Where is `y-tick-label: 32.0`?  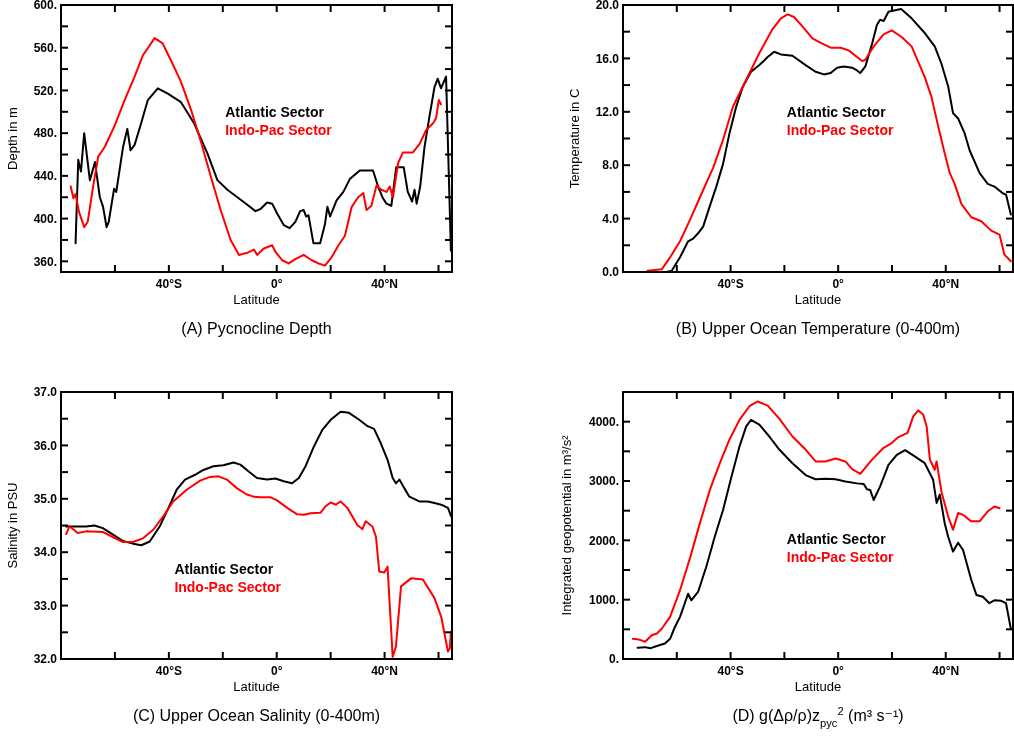
y-tick-label: 32.0 is located at coordinates (45, 659).